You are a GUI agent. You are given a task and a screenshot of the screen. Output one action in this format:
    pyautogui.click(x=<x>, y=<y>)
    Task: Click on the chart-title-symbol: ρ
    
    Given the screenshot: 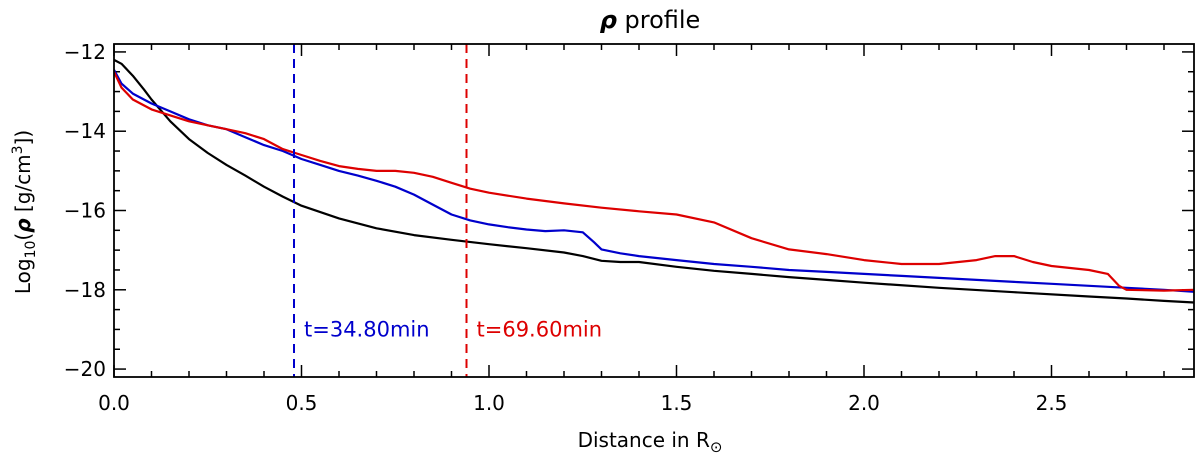 What is the action you would take?
    pyautogui.click(x=608, y=20)
    